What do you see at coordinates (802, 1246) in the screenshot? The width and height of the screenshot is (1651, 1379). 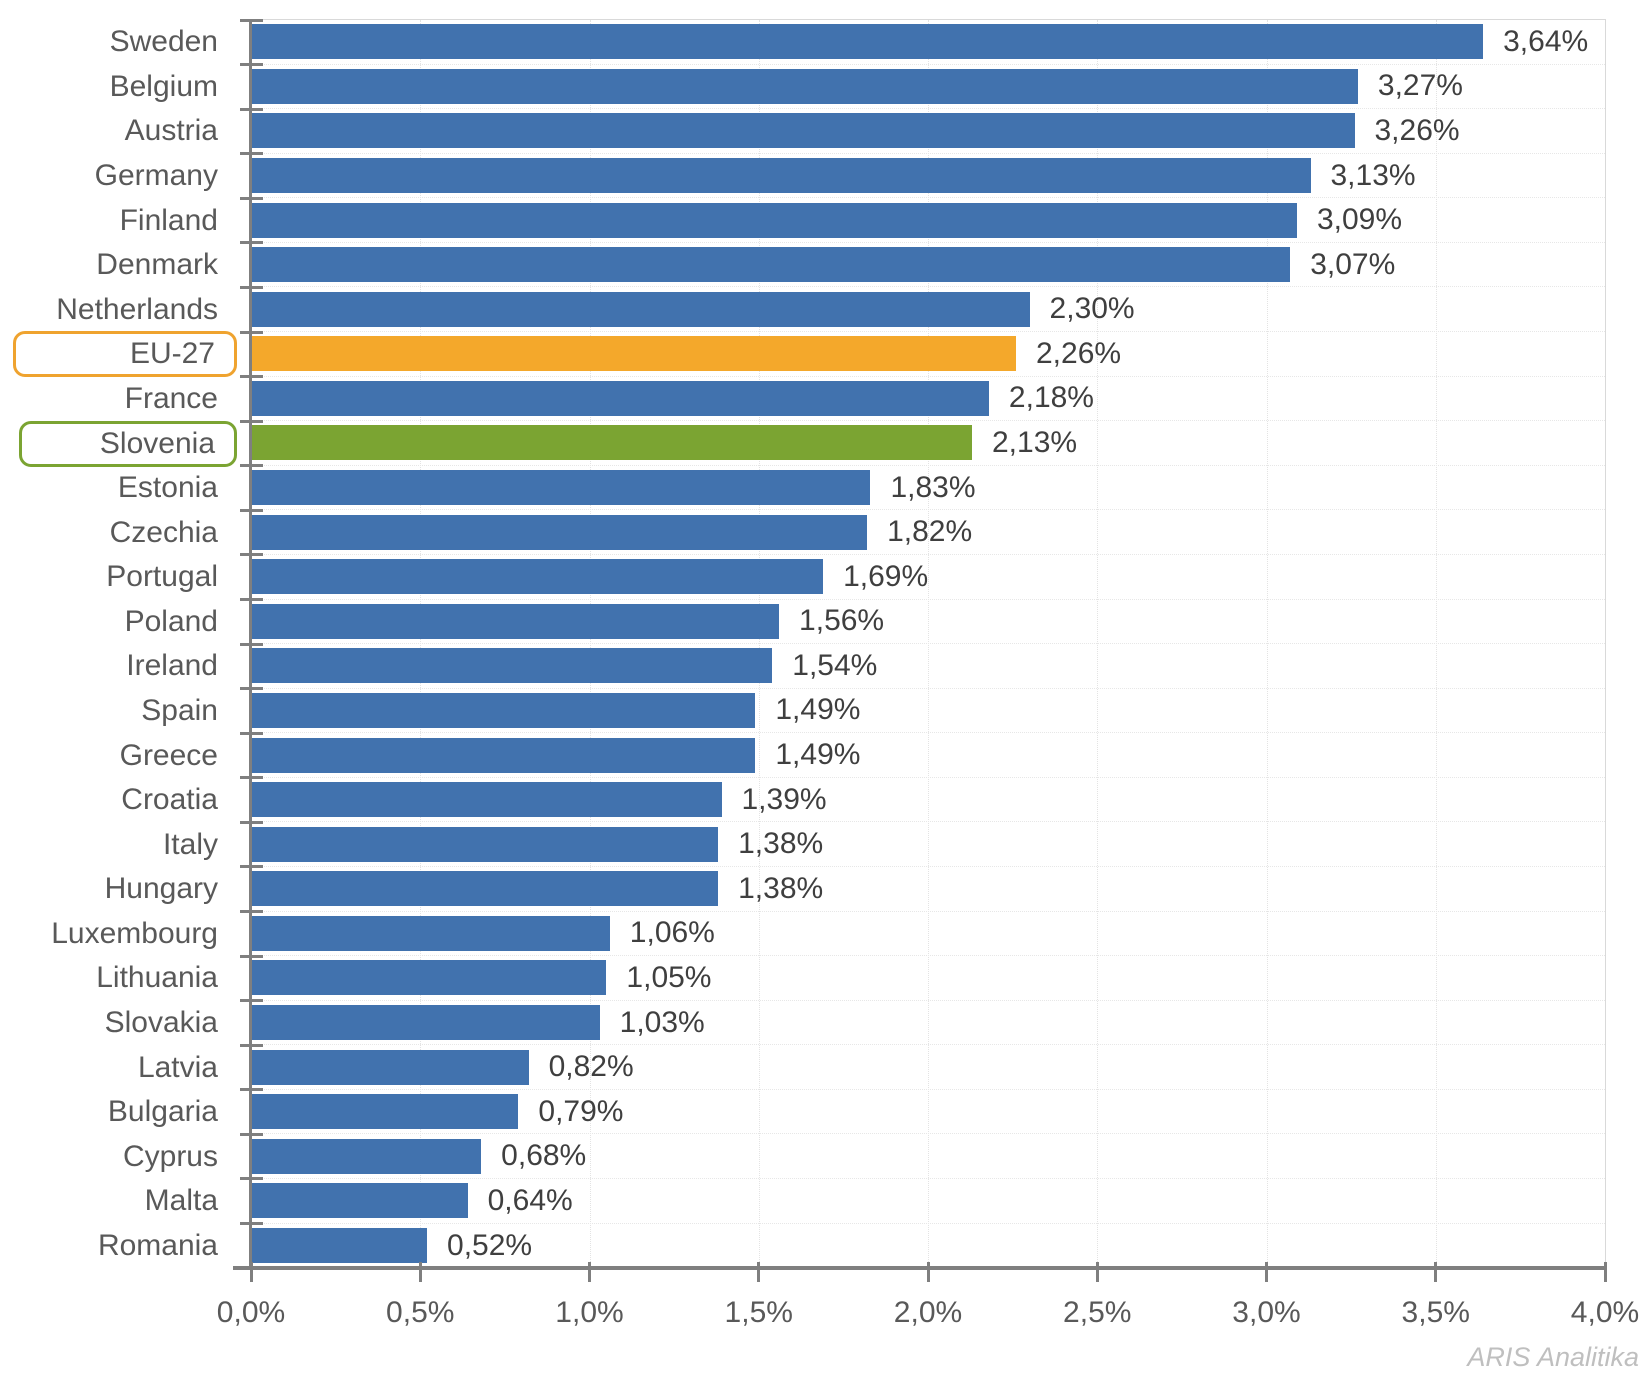 I see `chart-row: Romania 0,52%` at bounding box center [802, 1246].